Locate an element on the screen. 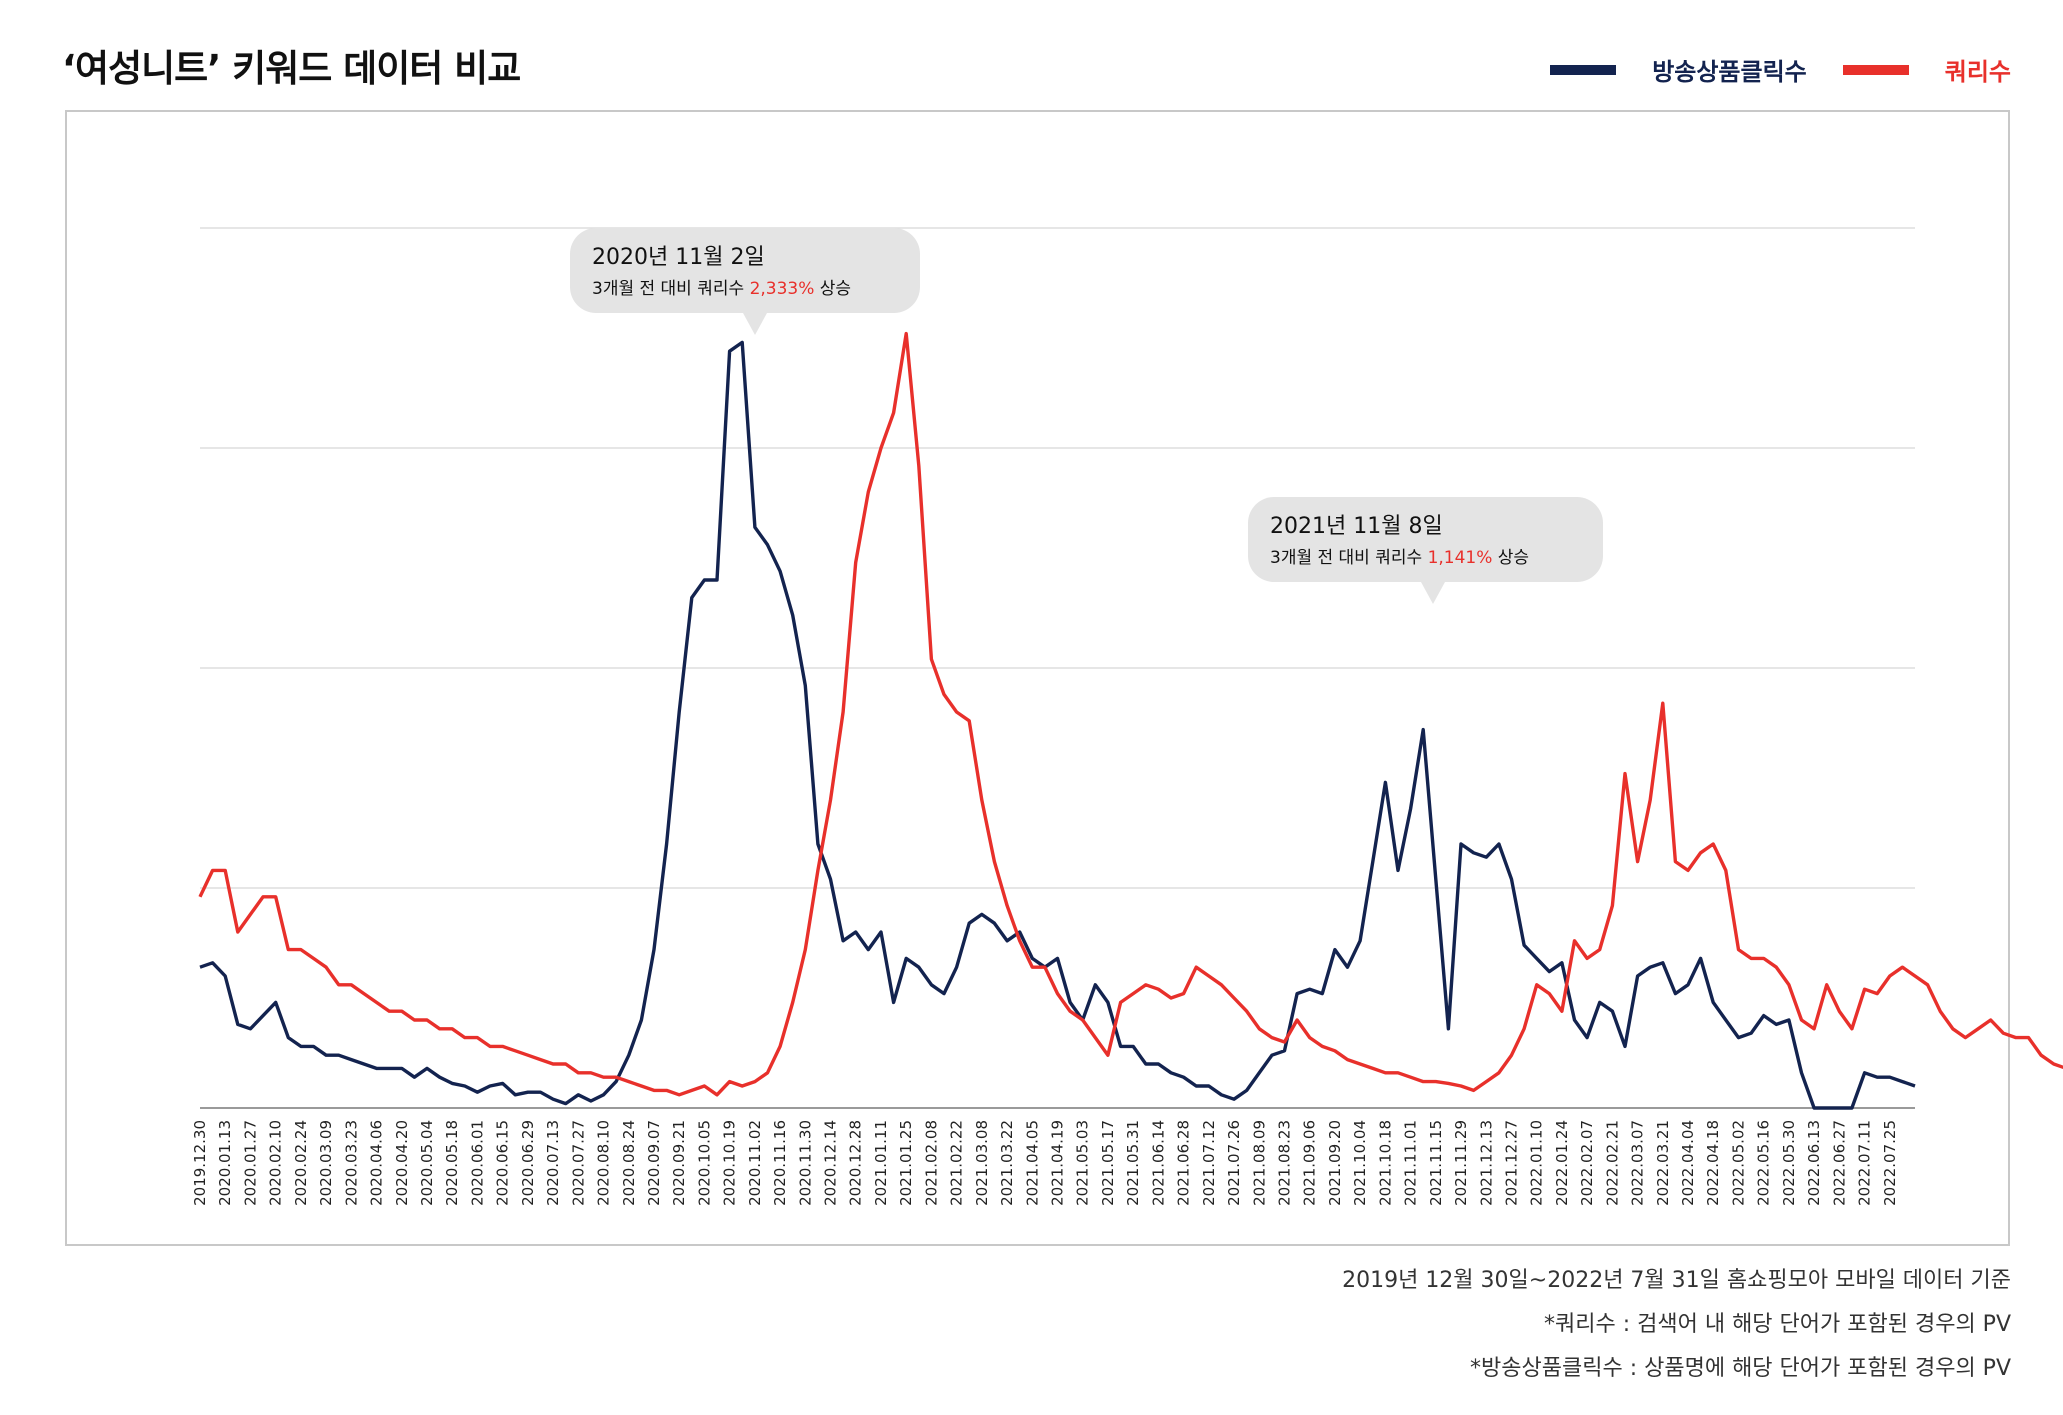 The height and width of the screenshot is (1415, 2063). x-tick-label: 2022.04.18 is located at coordinates (1713, 1163).